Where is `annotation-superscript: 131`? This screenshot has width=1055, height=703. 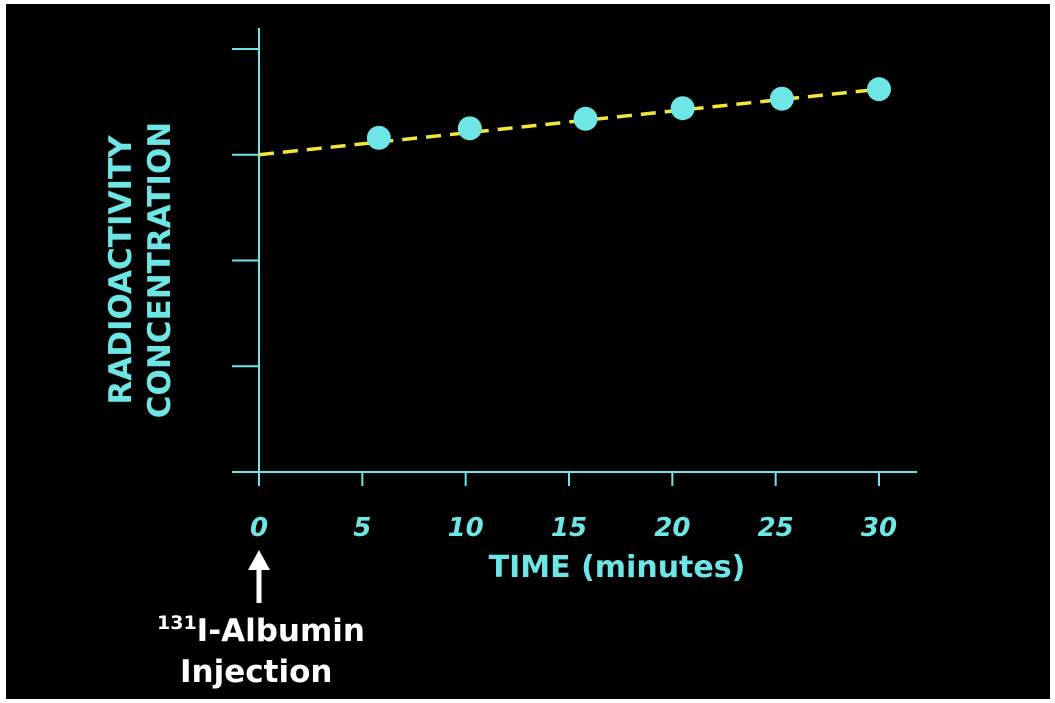 annotation-superscript: 131 is located at coordinates (177, 623).